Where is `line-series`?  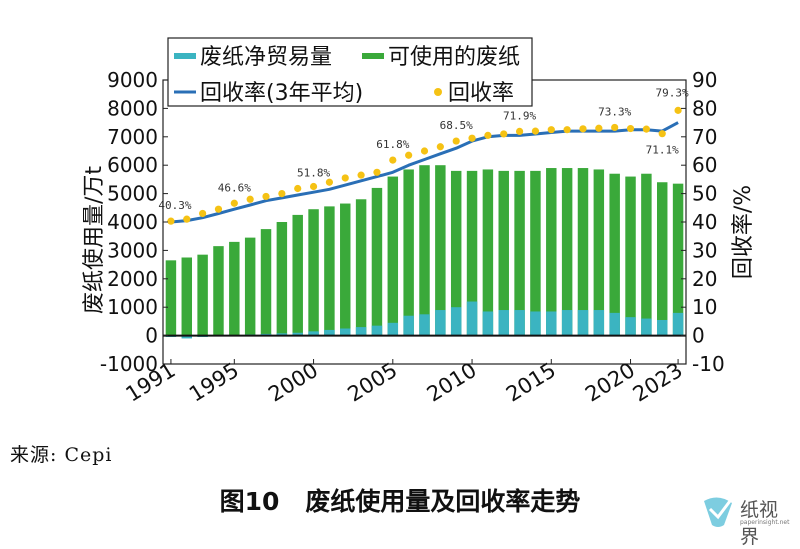
line-series is located at coordinates (424, 172).